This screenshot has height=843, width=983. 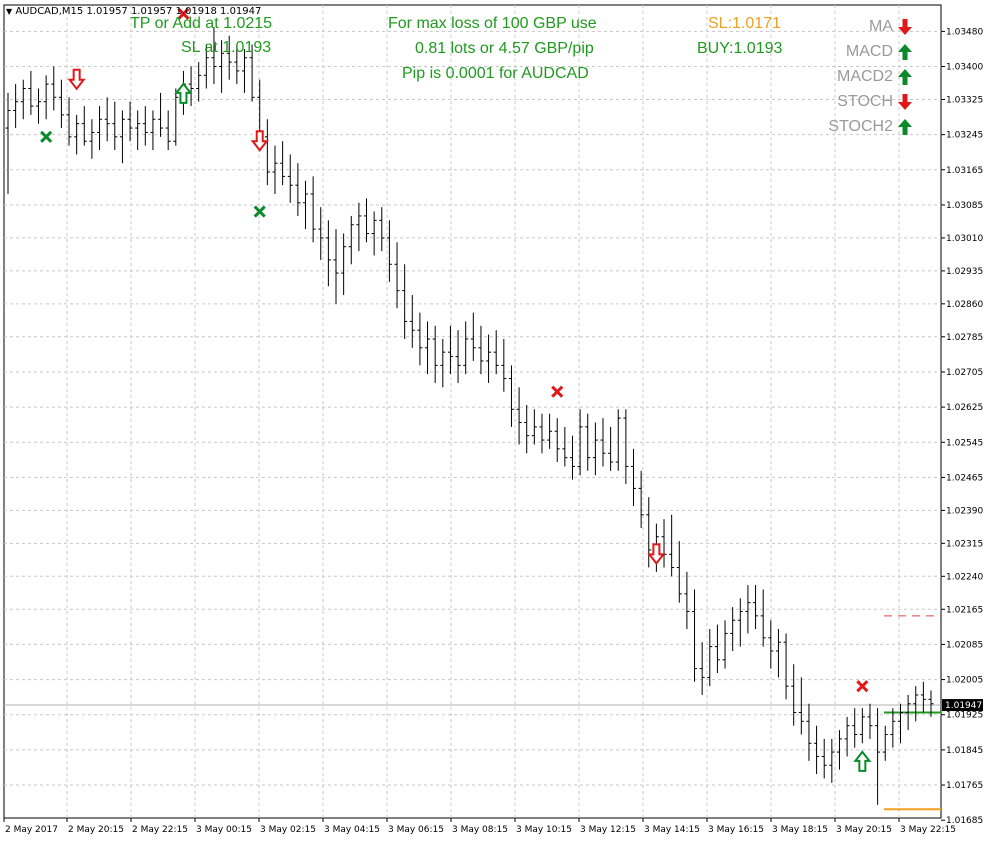 I want to click on sl-value: SL:1.0171, so click(x=744, y=23).